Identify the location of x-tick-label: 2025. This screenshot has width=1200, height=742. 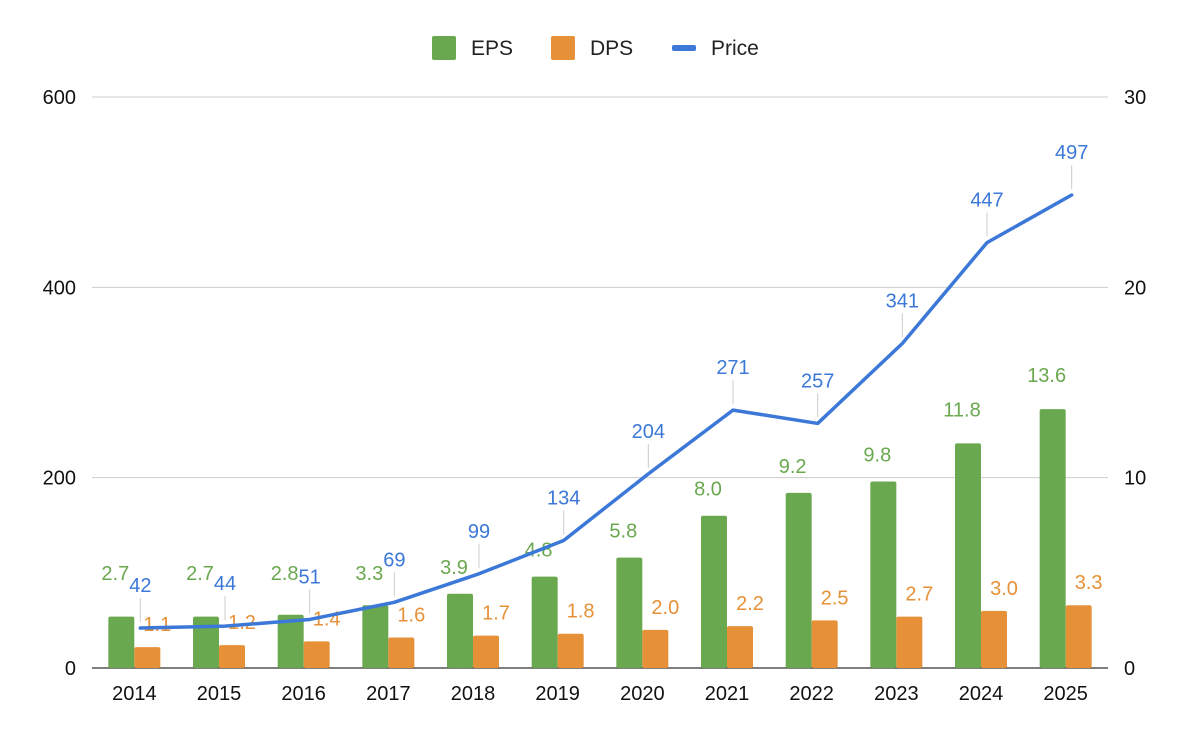
(1065, 694).